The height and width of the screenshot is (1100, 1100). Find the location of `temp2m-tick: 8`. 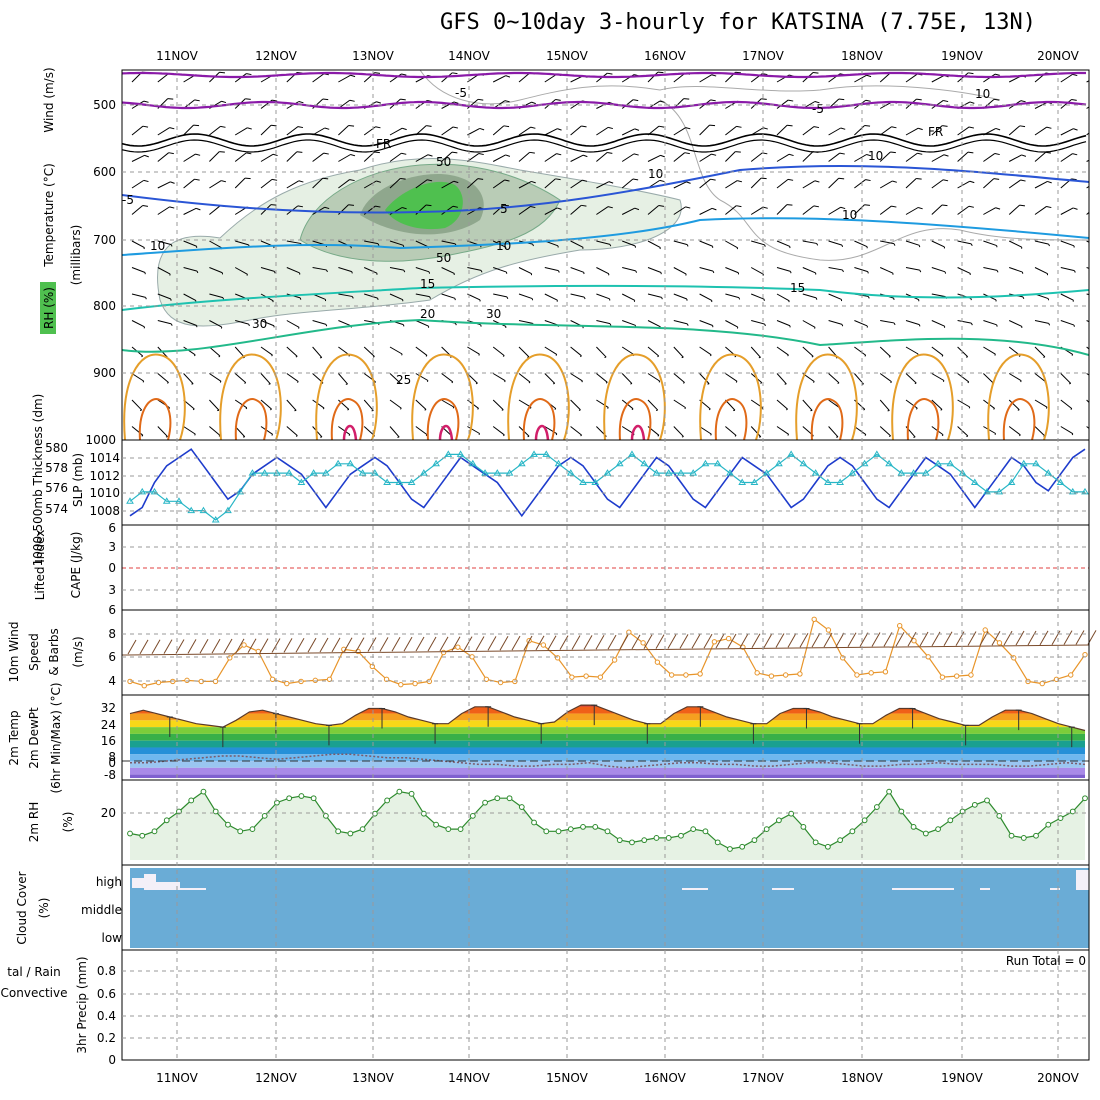

temp2m-tick: 8 is located at coordinates (112, 757).